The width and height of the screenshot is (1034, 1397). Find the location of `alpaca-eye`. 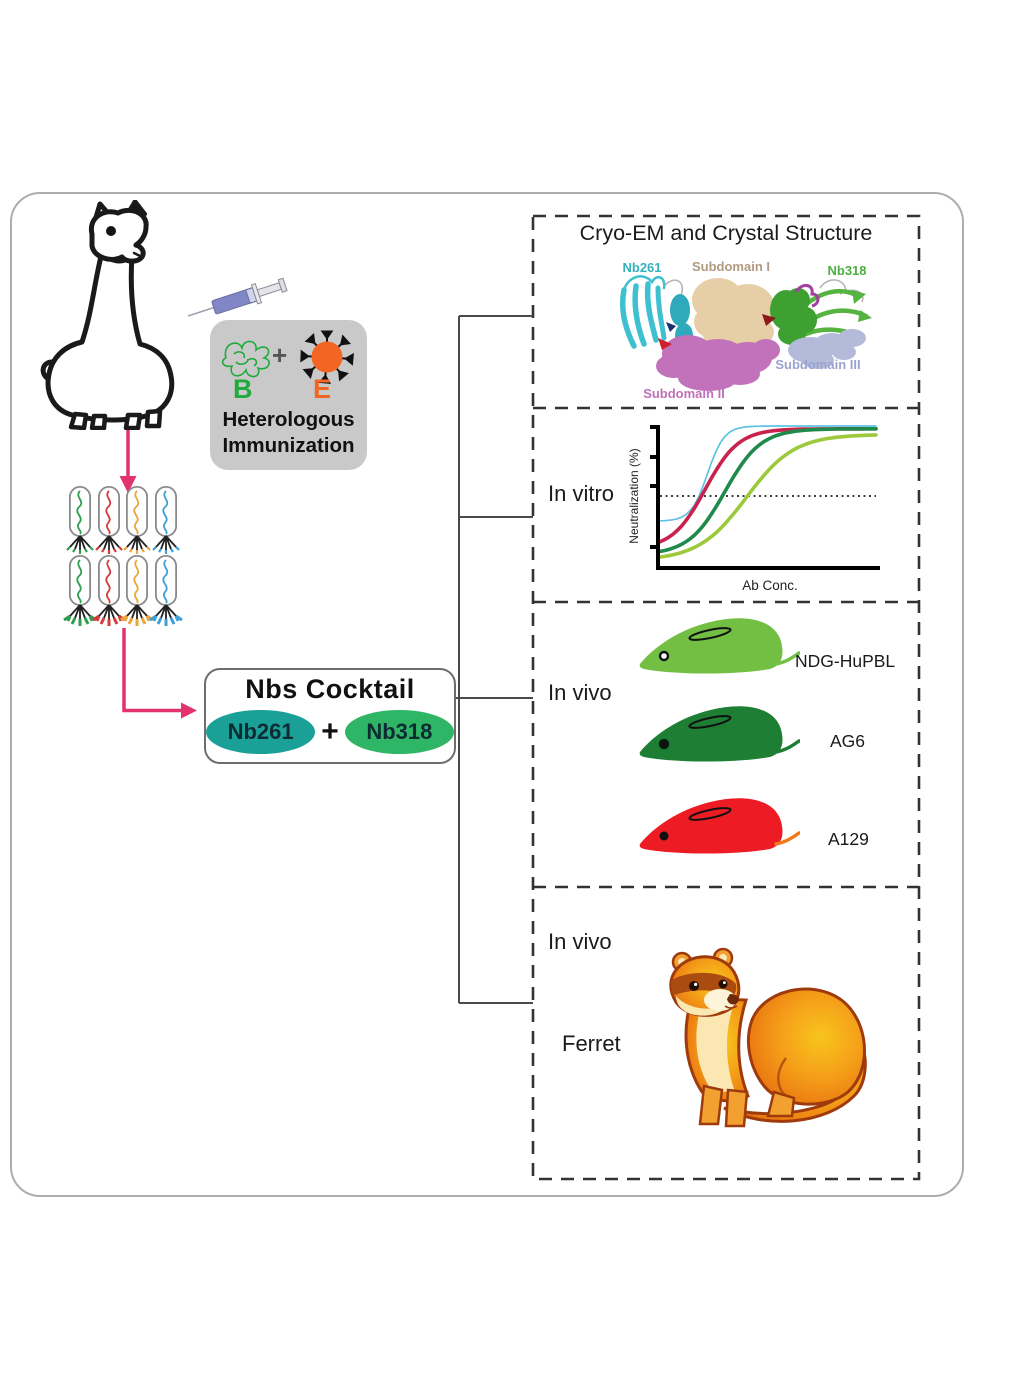

alpaca-eye is located at coordinates (111, 231).